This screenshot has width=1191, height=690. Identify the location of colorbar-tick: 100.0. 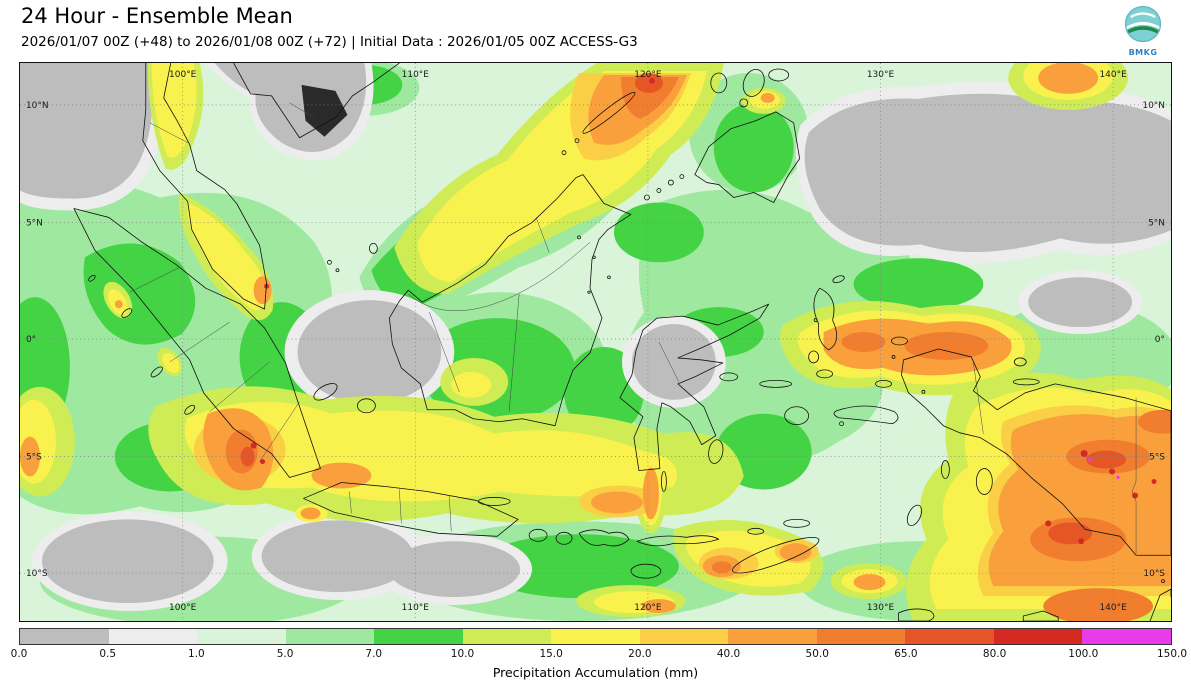
(1083, 654).